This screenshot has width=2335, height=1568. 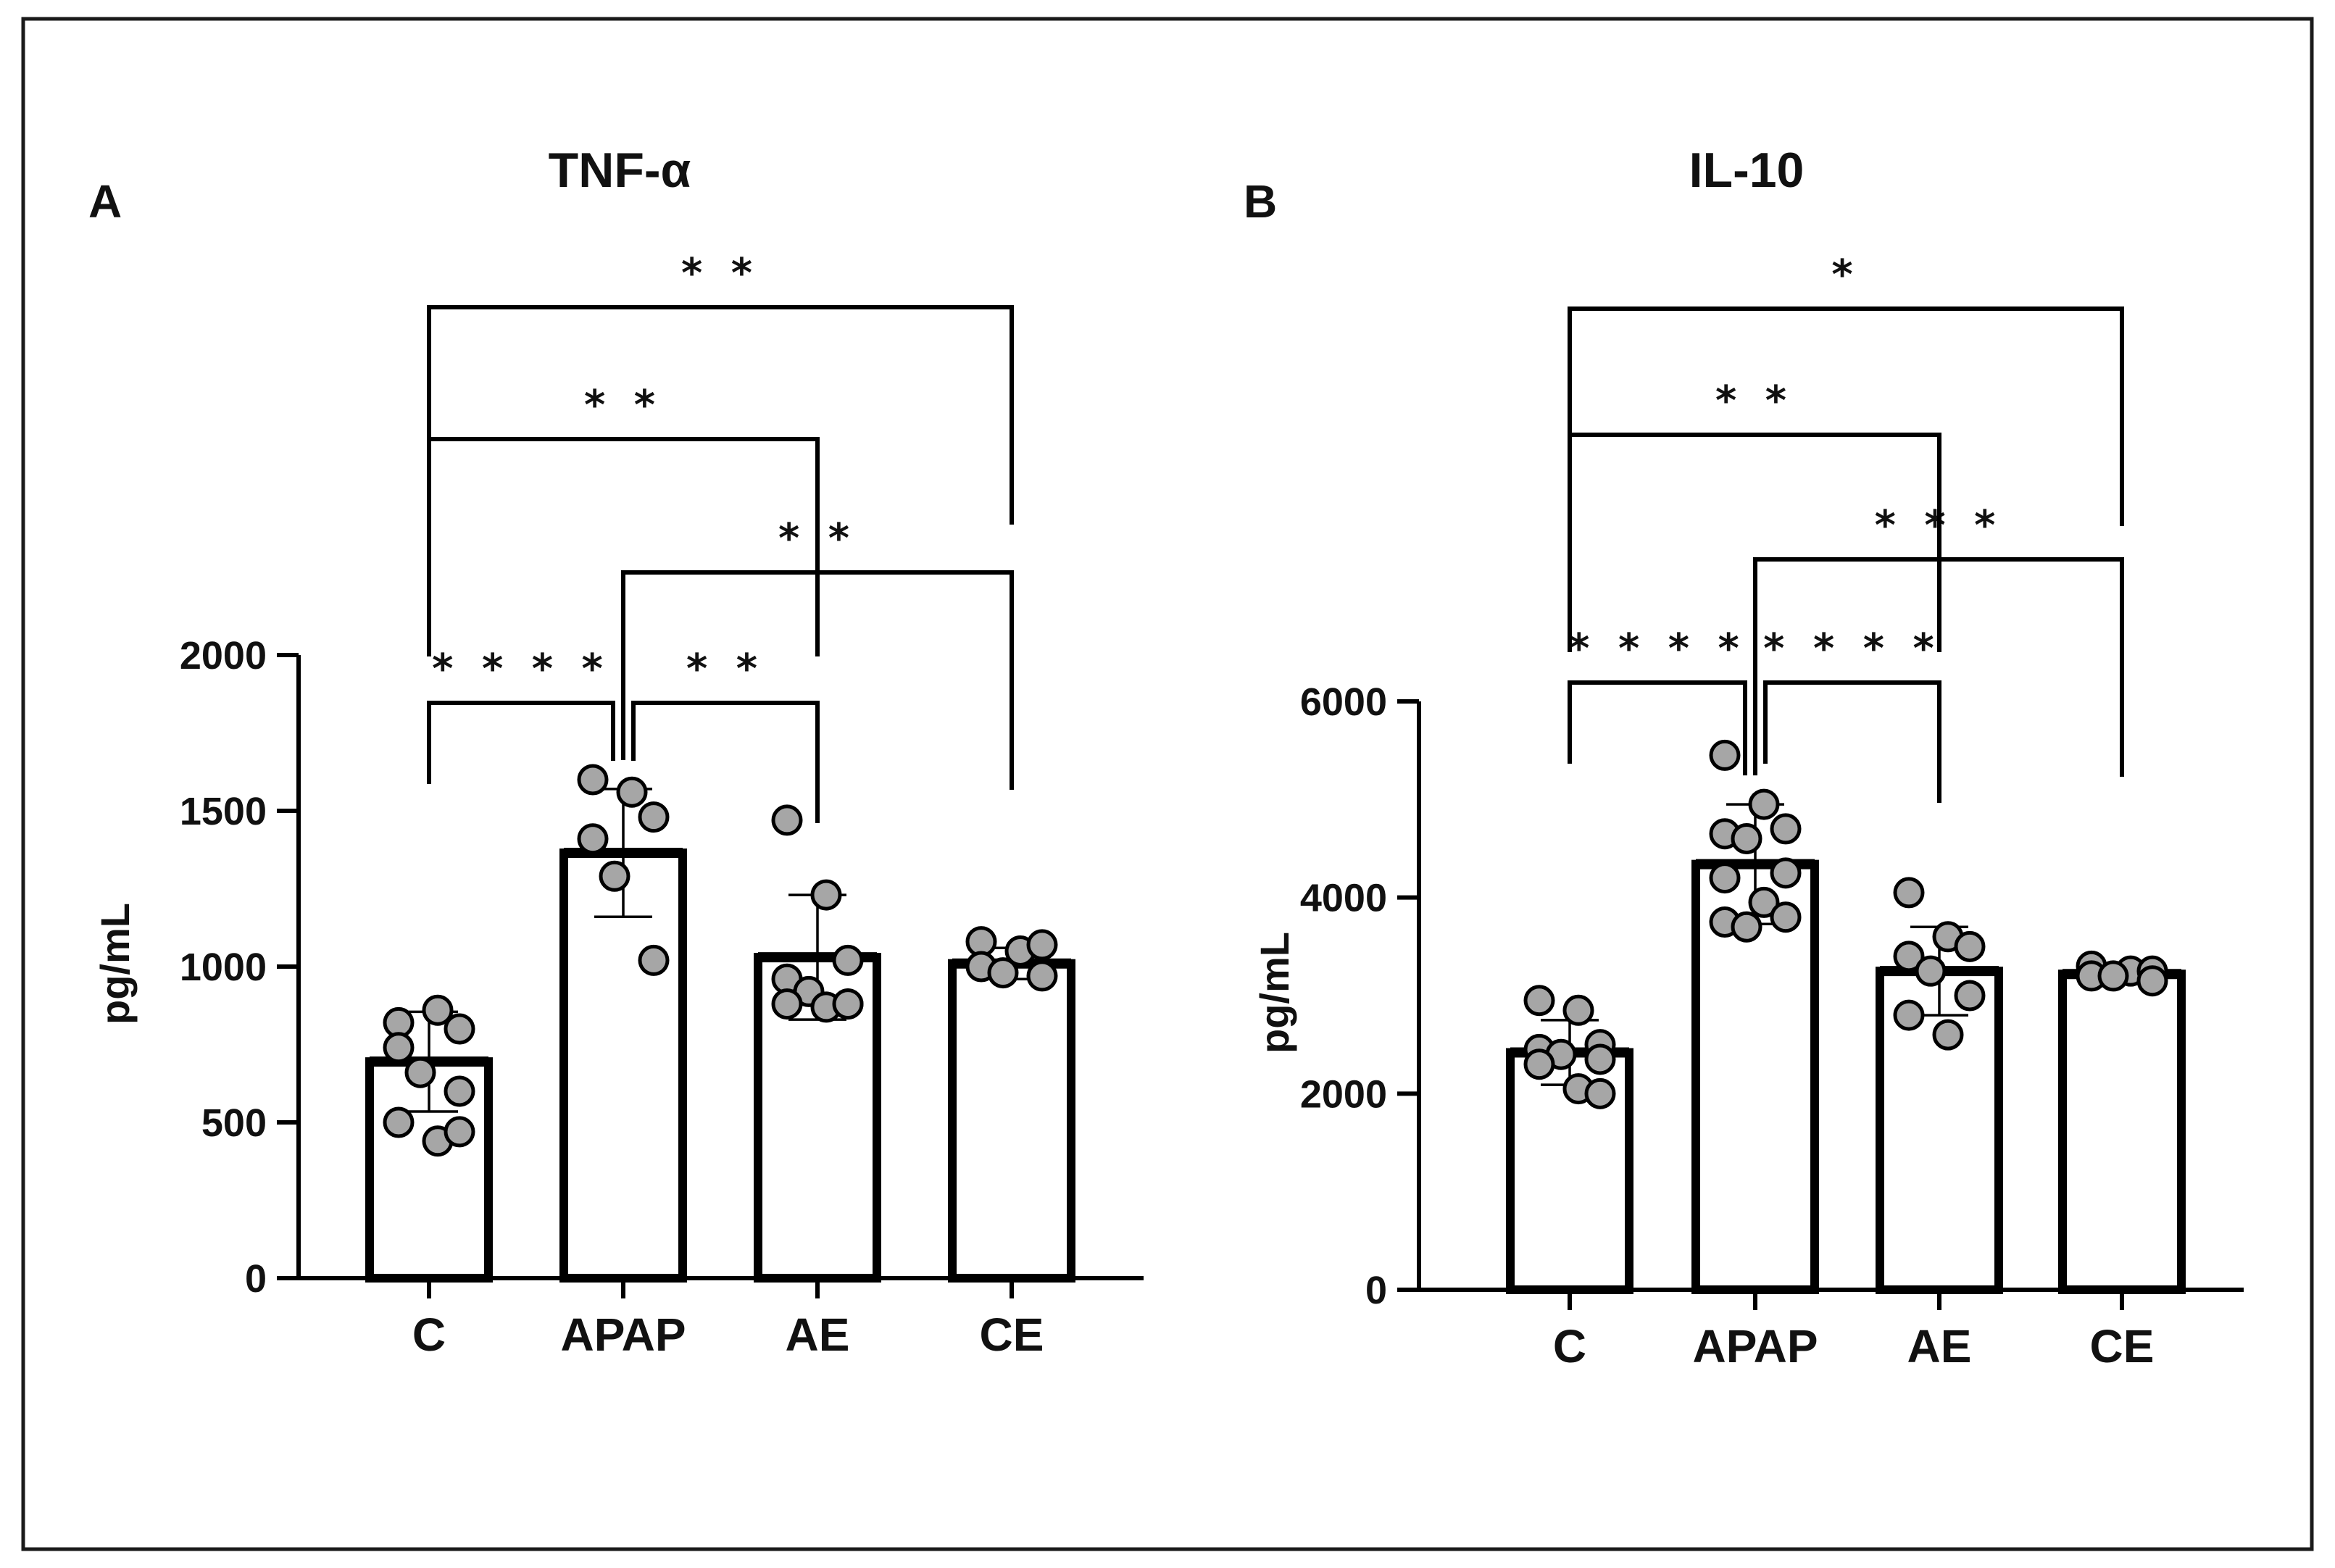 What do you see at coordinates (223, 811) in the screenshot?
I see `y-tick-label: 1500` at bounding box center [223, 811].